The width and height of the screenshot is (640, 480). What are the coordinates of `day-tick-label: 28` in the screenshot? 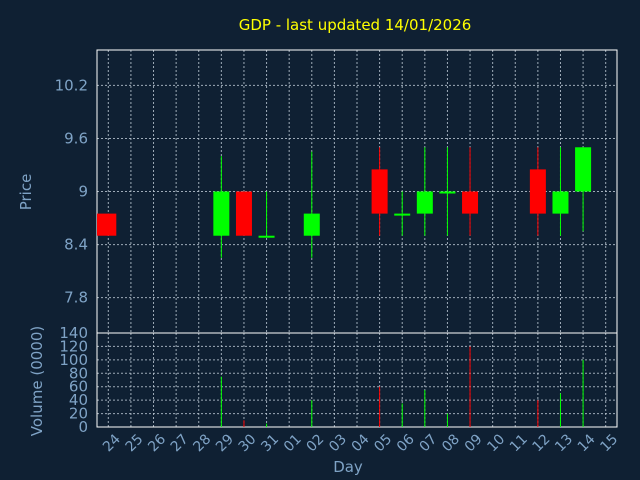 It's located at (202, 443).